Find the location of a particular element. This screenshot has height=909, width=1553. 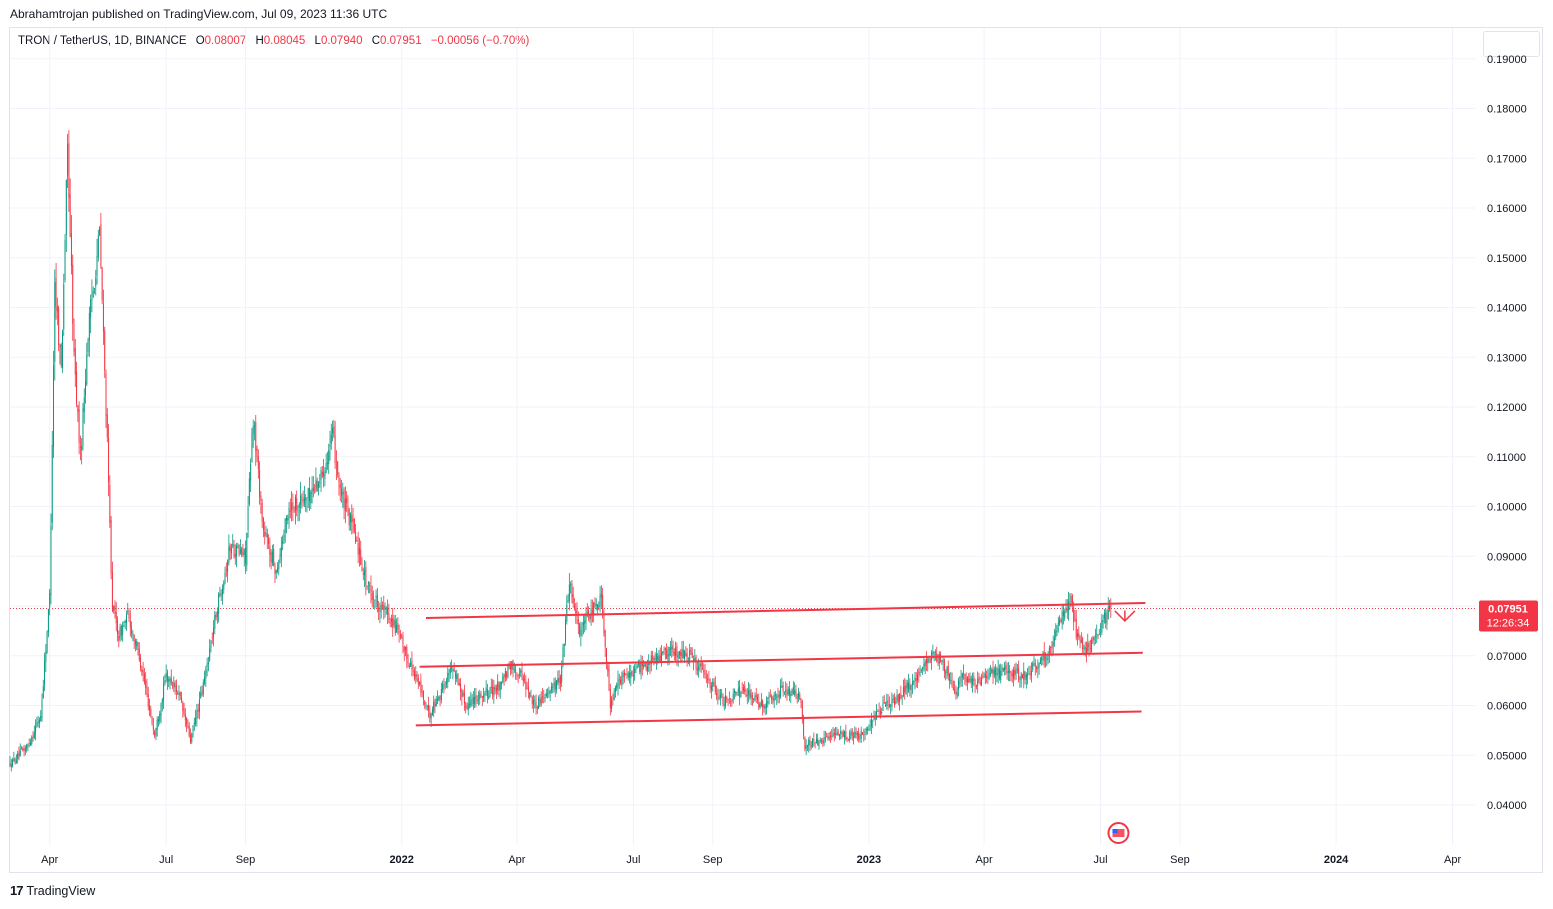

price-tick-label: 0.12000 is located at coordinates (1507, 408).